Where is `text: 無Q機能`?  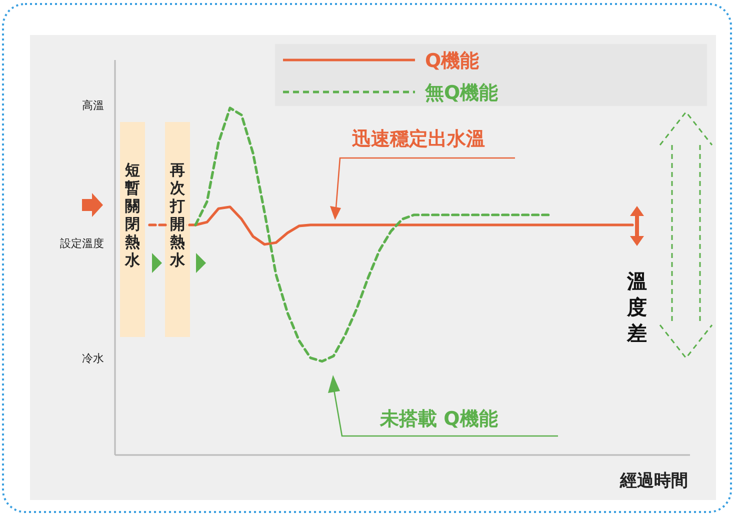
text: 無Q機能 is located at coordinates (461, 93).